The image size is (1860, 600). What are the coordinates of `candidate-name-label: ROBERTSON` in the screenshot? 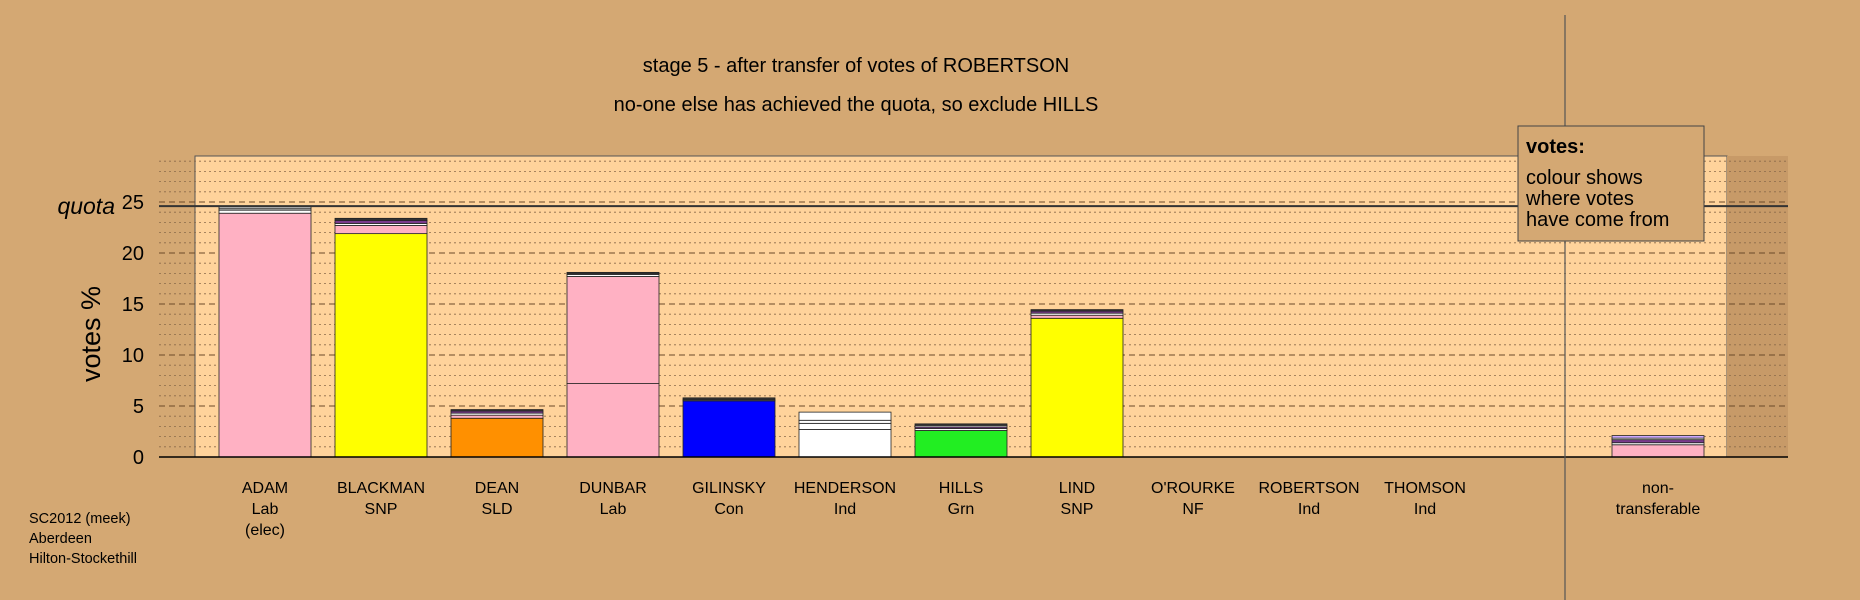 It's located at (1308, 488).